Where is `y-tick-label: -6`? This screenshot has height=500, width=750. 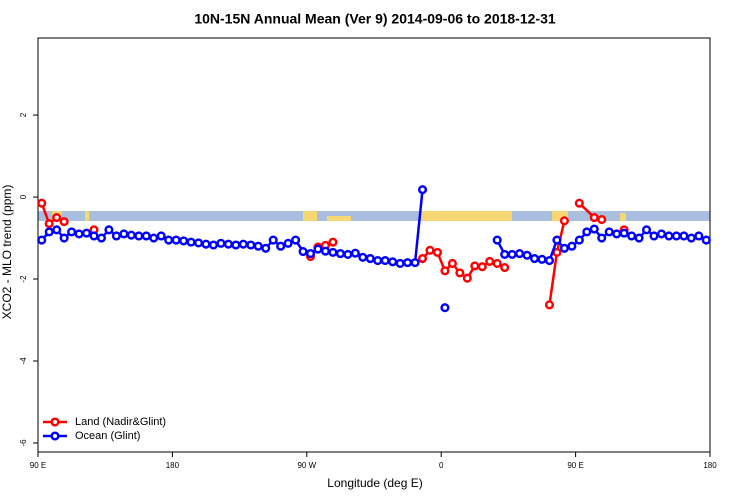 y-tick-label: -6 is located at coordinates (23, 443).